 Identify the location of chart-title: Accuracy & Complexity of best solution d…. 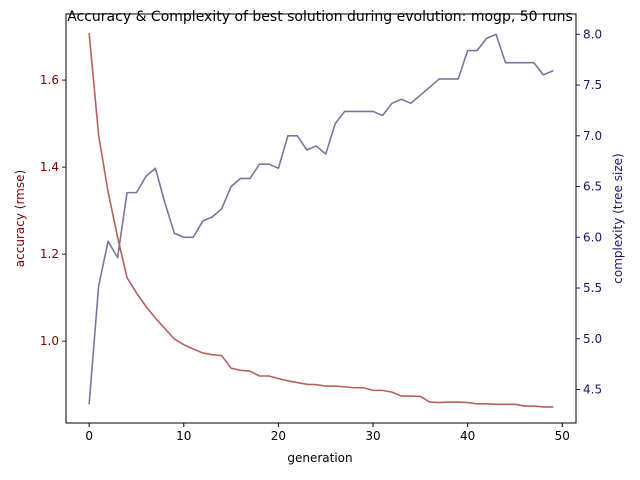
(320, 17).